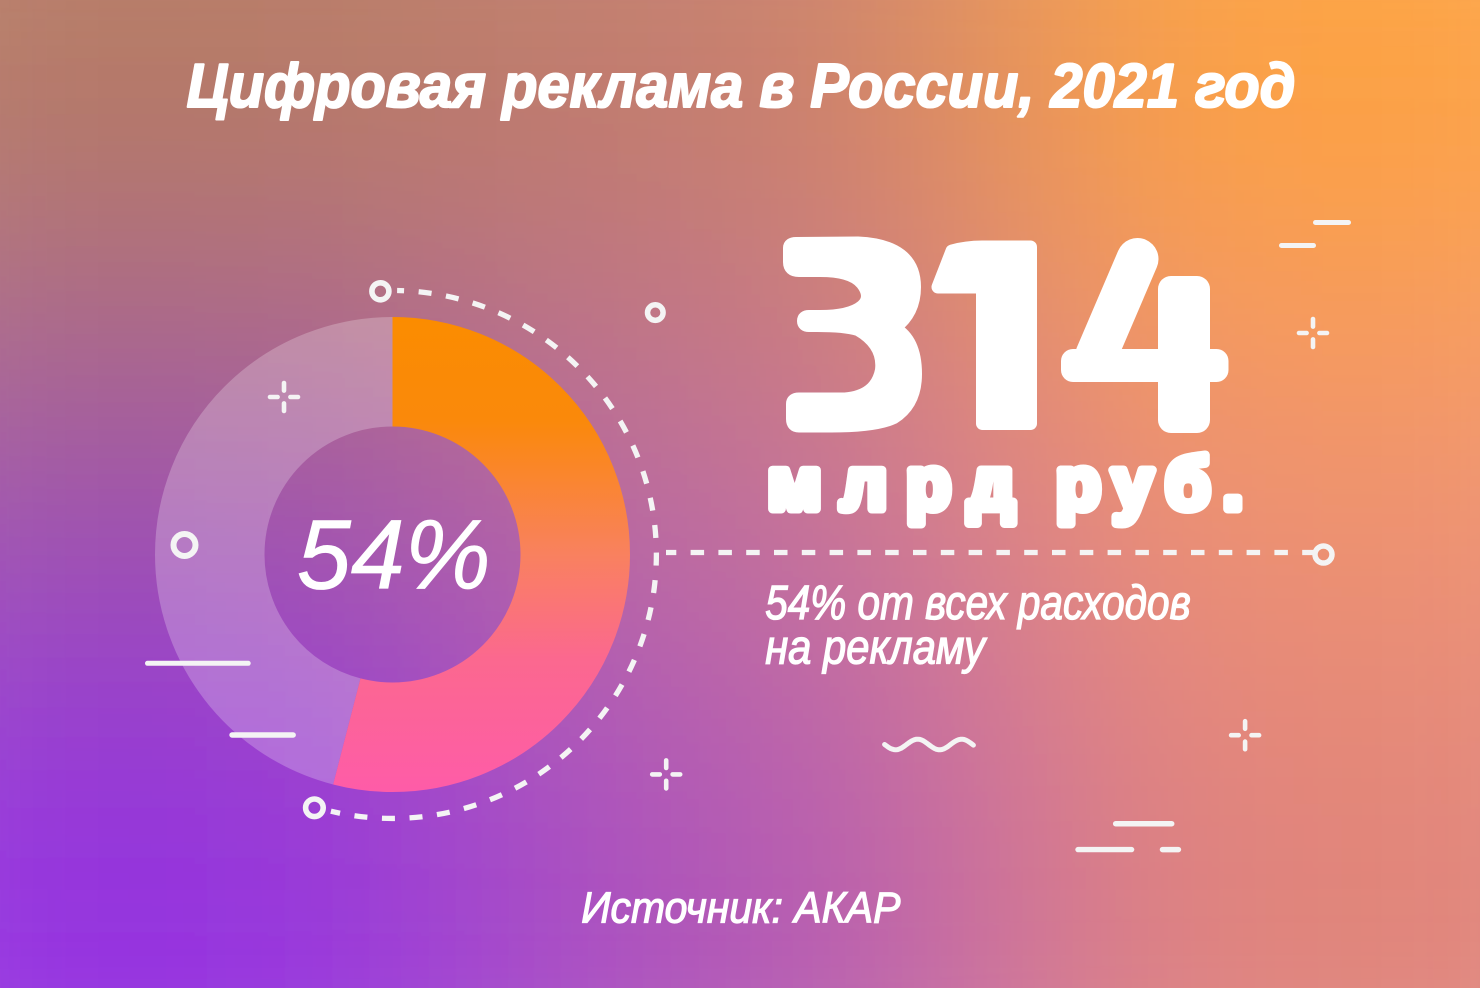 This screenshot has width=1480, height=988. Describe the element at coordinates (394, 554) in the screenshot. I see `svg-text: 54%` at that location.